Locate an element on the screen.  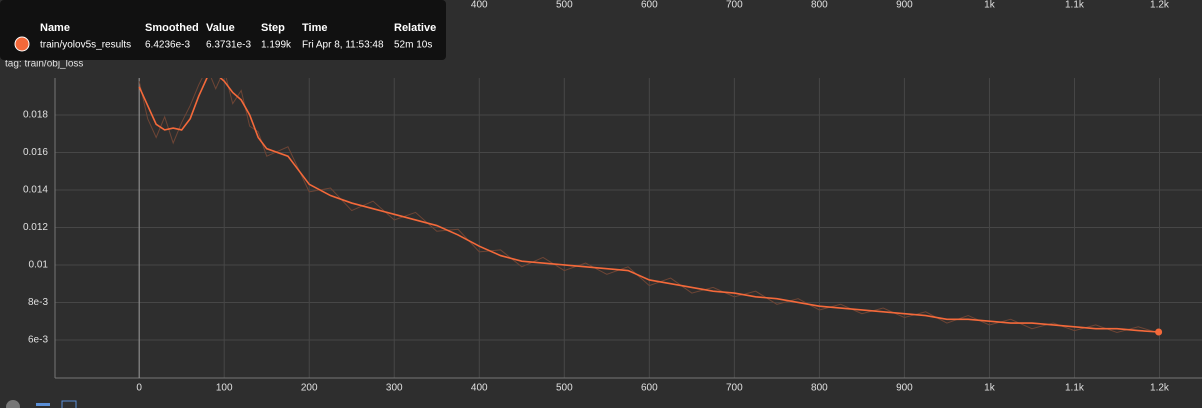
tooltip-swatch is located at coordinates (22, 44).